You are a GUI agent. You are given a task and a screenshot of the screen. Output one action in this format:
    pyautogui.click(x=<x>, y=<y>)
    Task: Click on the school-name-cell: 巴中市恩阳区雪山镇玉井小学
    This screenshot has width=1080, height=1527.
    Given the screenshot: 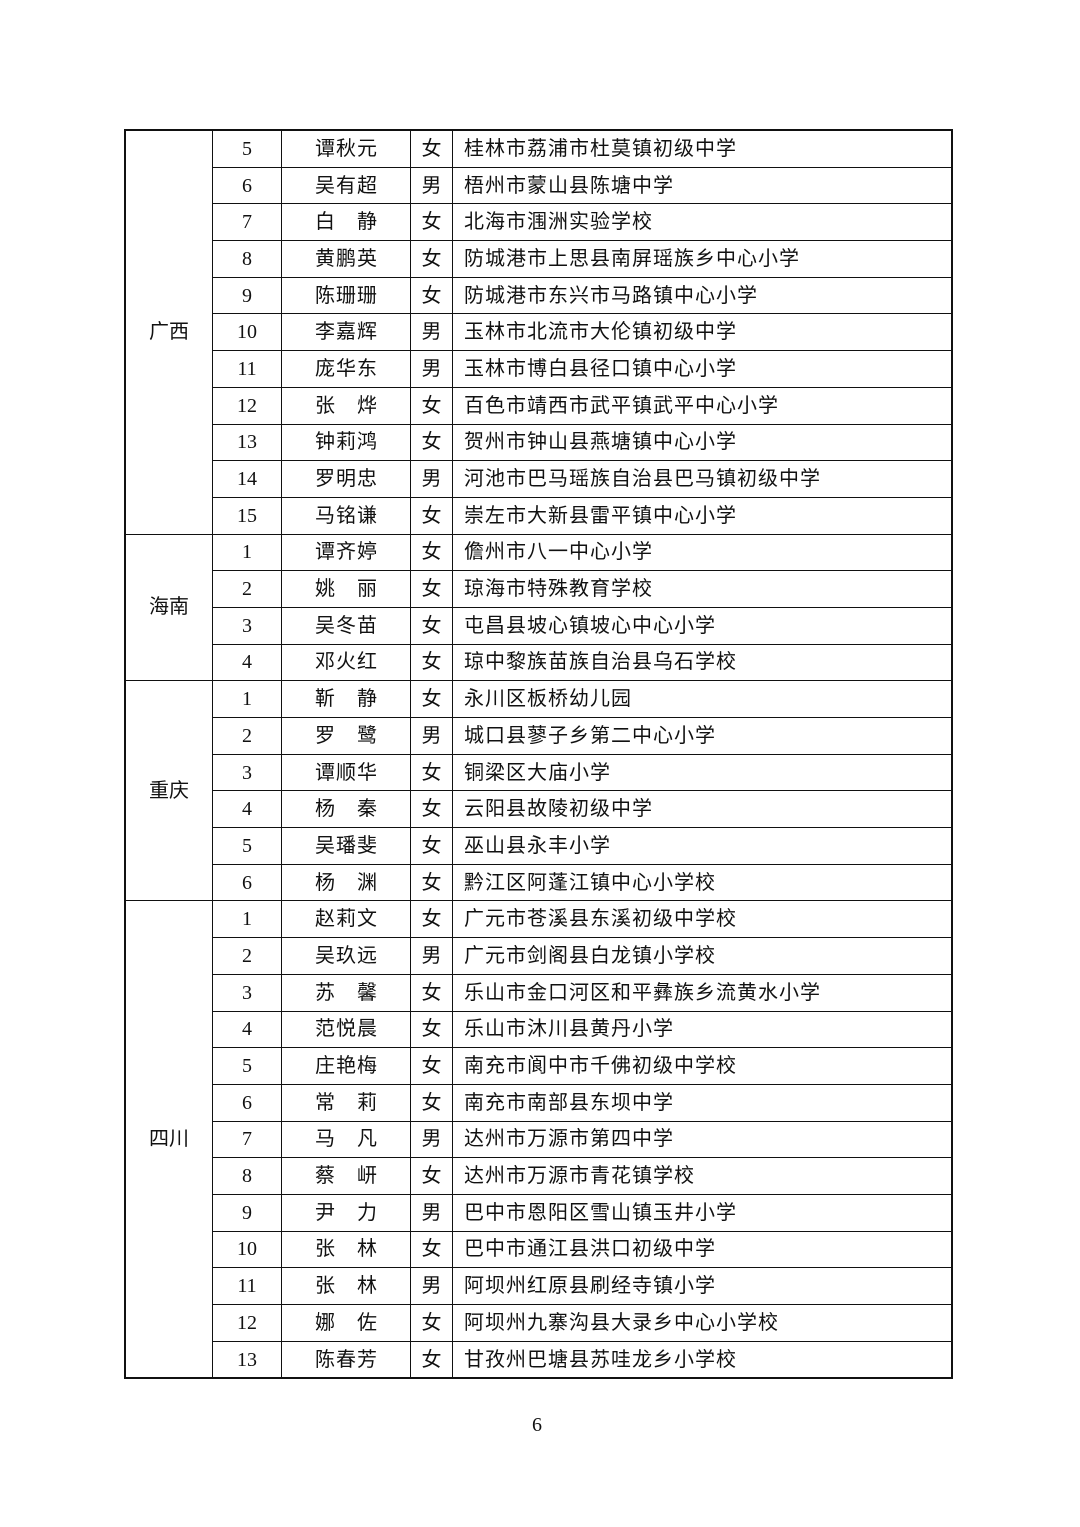 What is the action you would take?
    pyautogui.click(x=702, y=1212)
    